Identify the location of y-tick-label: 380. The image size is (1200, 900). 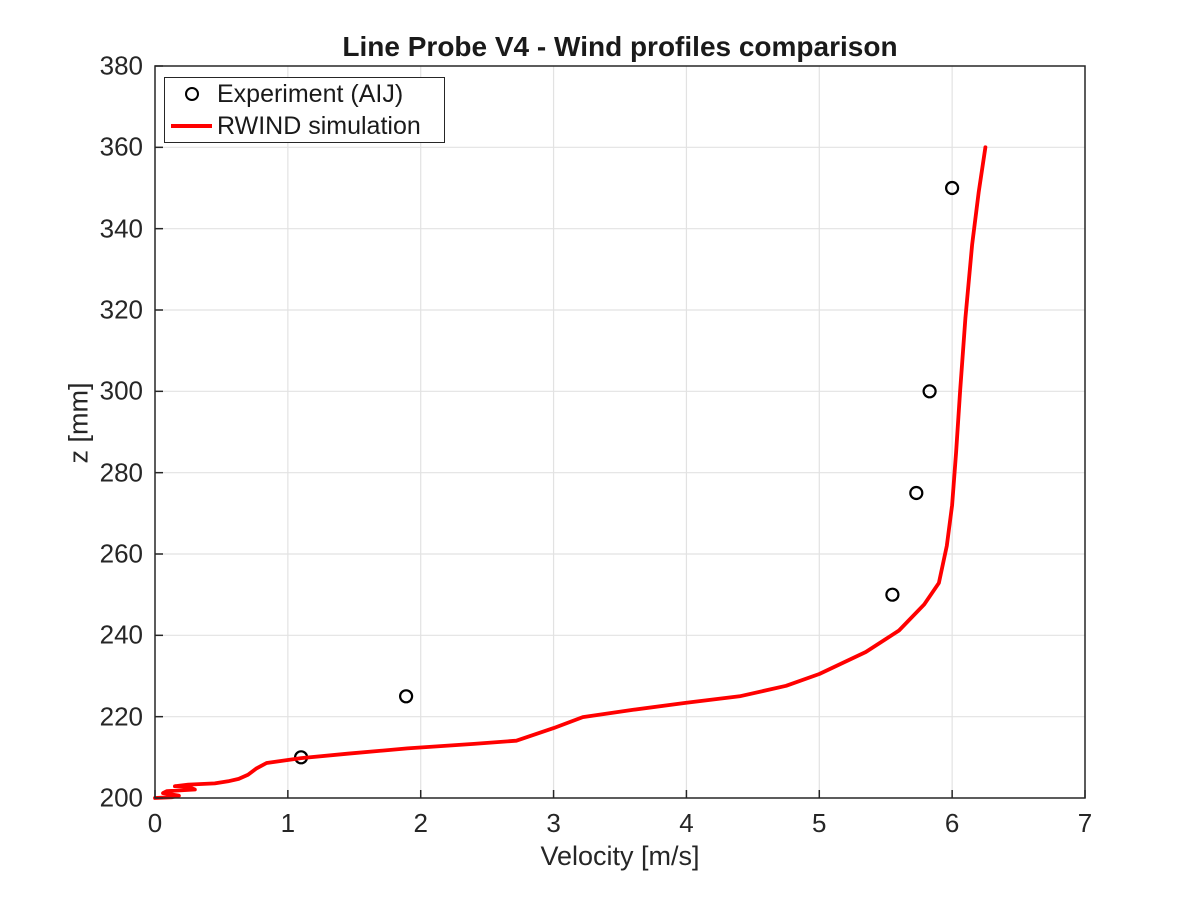
(121, 65).